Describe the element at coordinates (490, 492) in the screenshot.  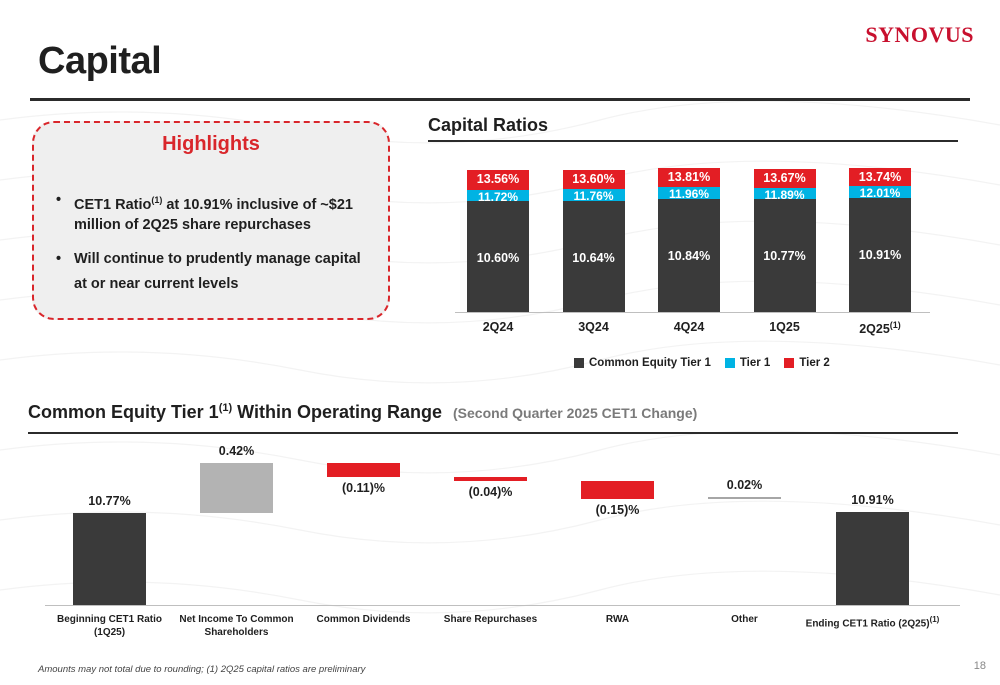
I see `waterfall-data-label: (0.04)%` at that location.